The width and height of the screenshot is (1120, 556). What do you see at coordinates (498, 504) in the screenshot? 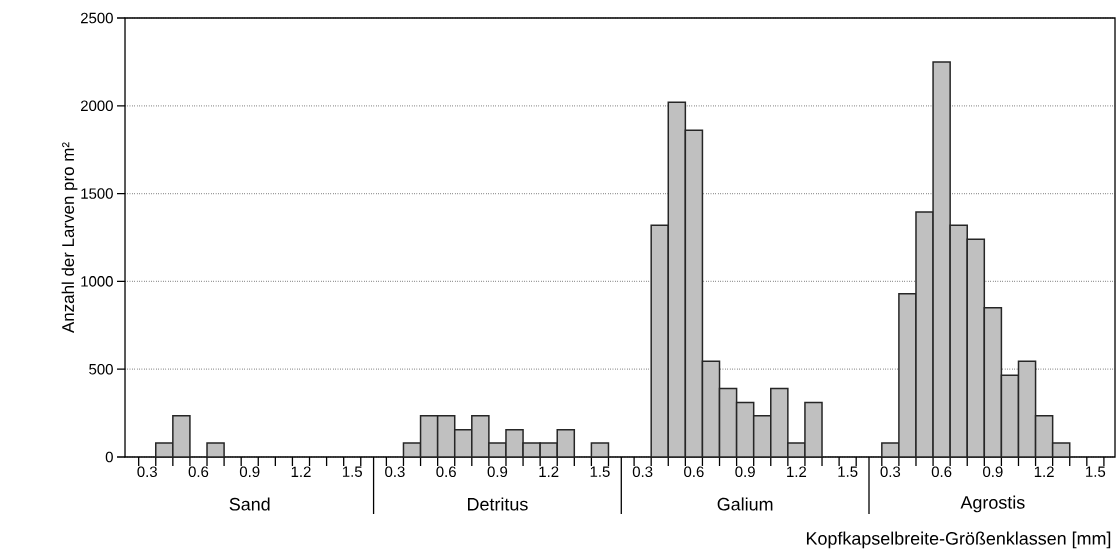
I see `text: Detritus` at bounding box center [498, 504].